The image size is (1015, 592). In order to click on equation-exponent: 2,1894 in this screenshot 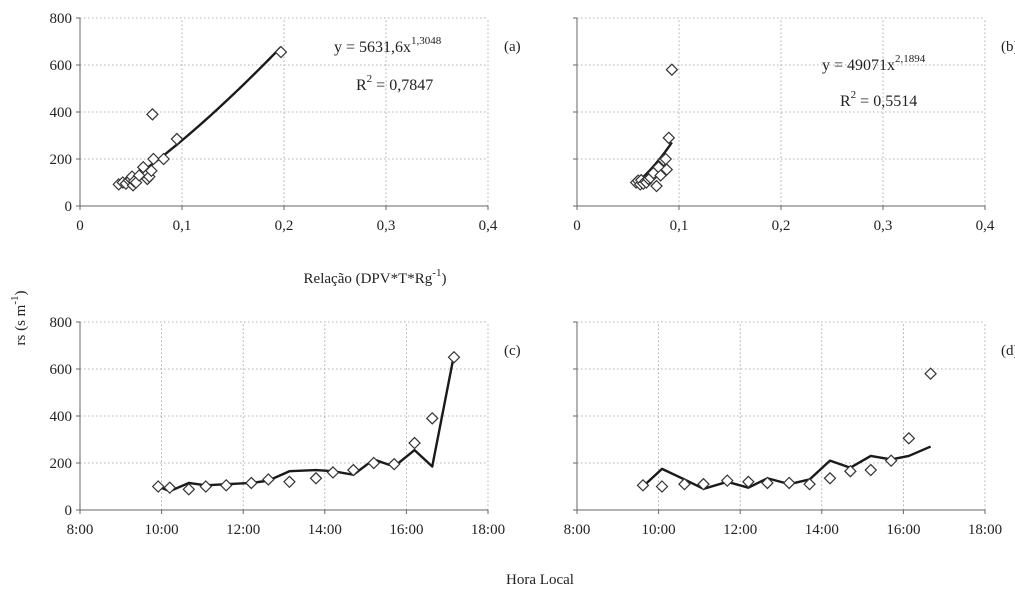, I will do `click(910, 59)`.